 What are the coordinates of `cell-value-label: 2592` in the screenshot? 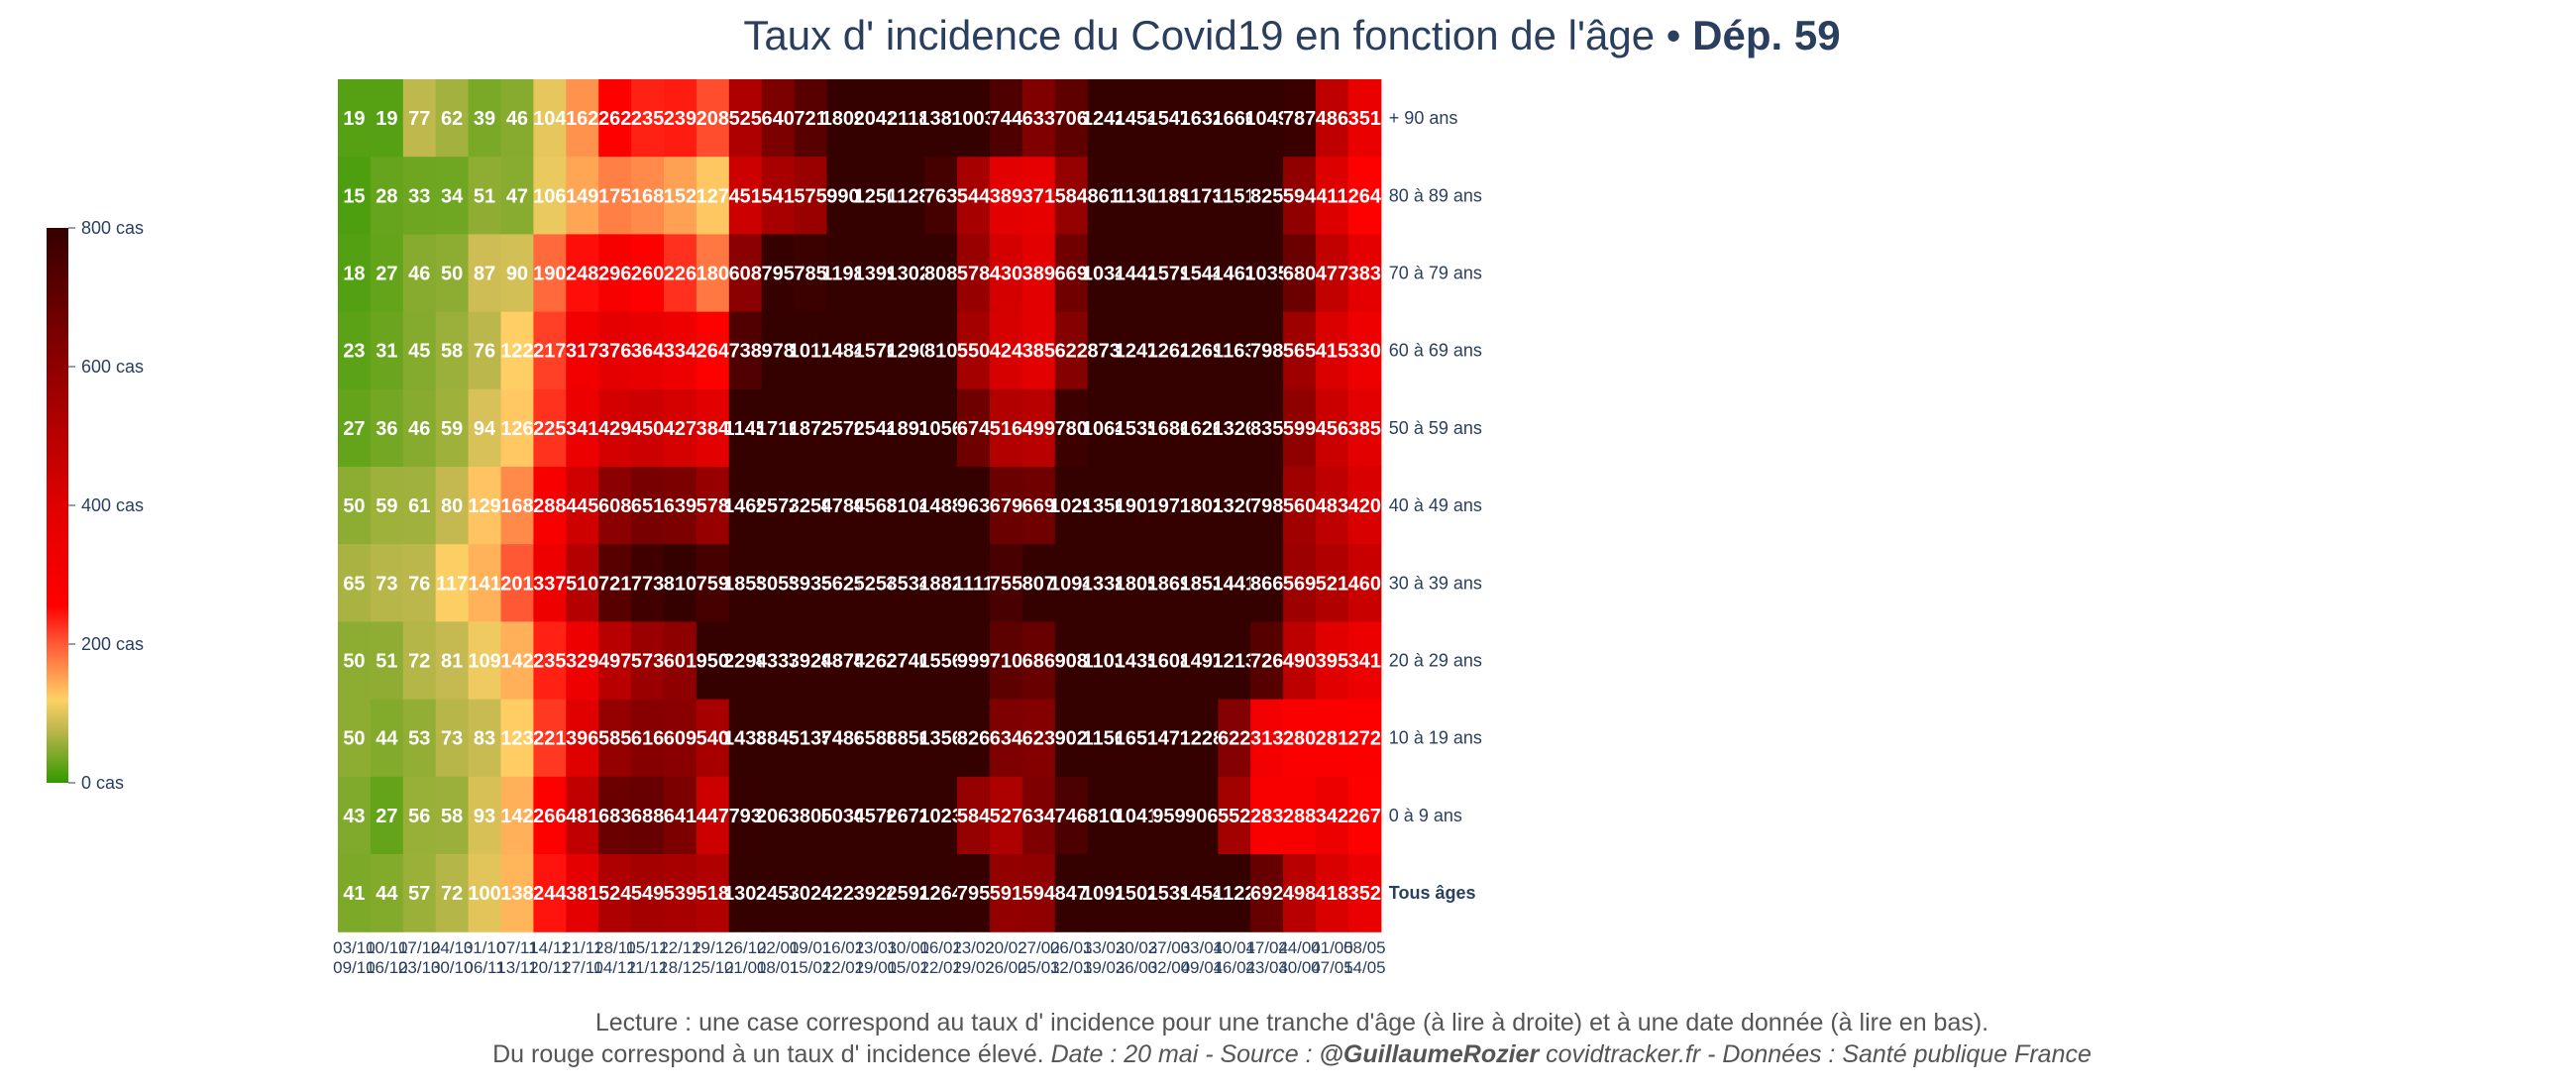 It's located at (909, 894).